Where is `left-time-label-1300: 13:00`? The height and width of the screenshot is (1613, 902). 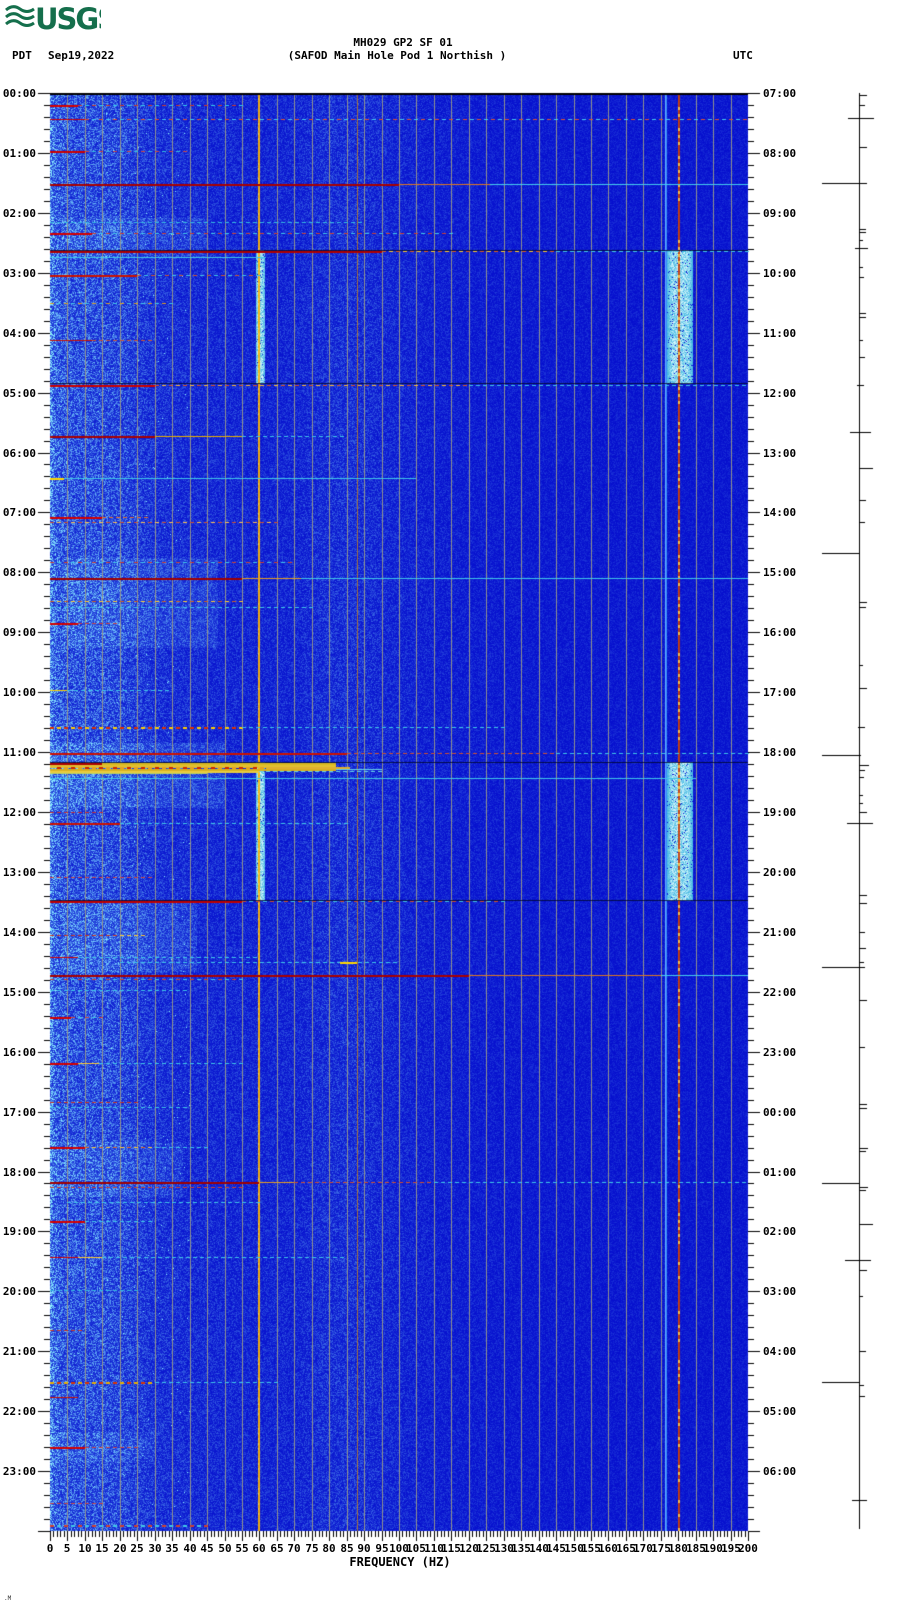
left-time-label-1300: 13:00 is located at coordinates (19, 872).